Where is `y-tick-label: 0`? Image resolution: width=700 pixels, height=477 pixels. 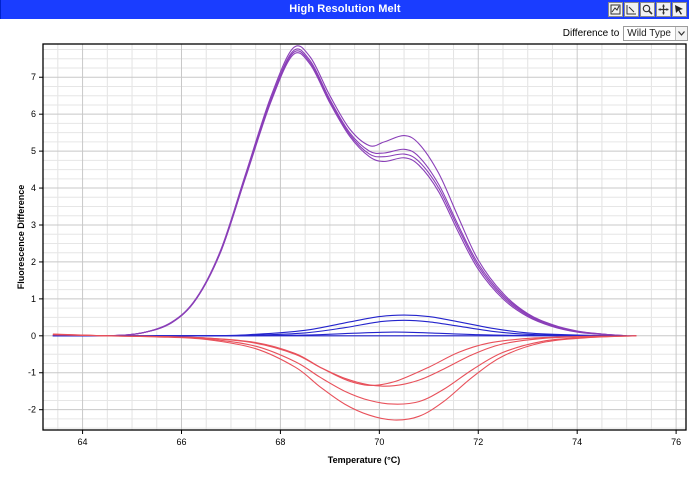
y-tick-label: 0 is located at coordinates (33, 336).